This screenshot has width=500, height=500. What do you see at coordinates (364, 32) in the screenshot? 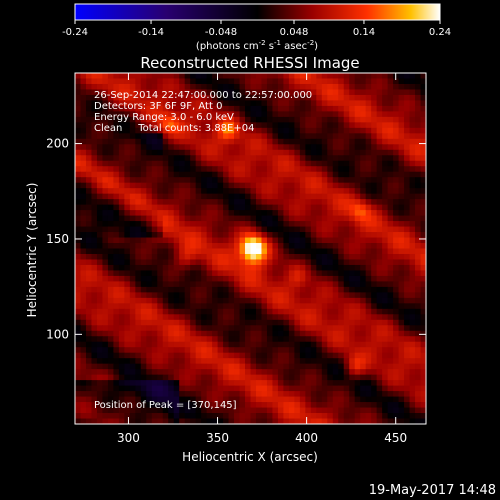
I see `colorbar-tick-label: 0.14` at bounding box center [364, 32].